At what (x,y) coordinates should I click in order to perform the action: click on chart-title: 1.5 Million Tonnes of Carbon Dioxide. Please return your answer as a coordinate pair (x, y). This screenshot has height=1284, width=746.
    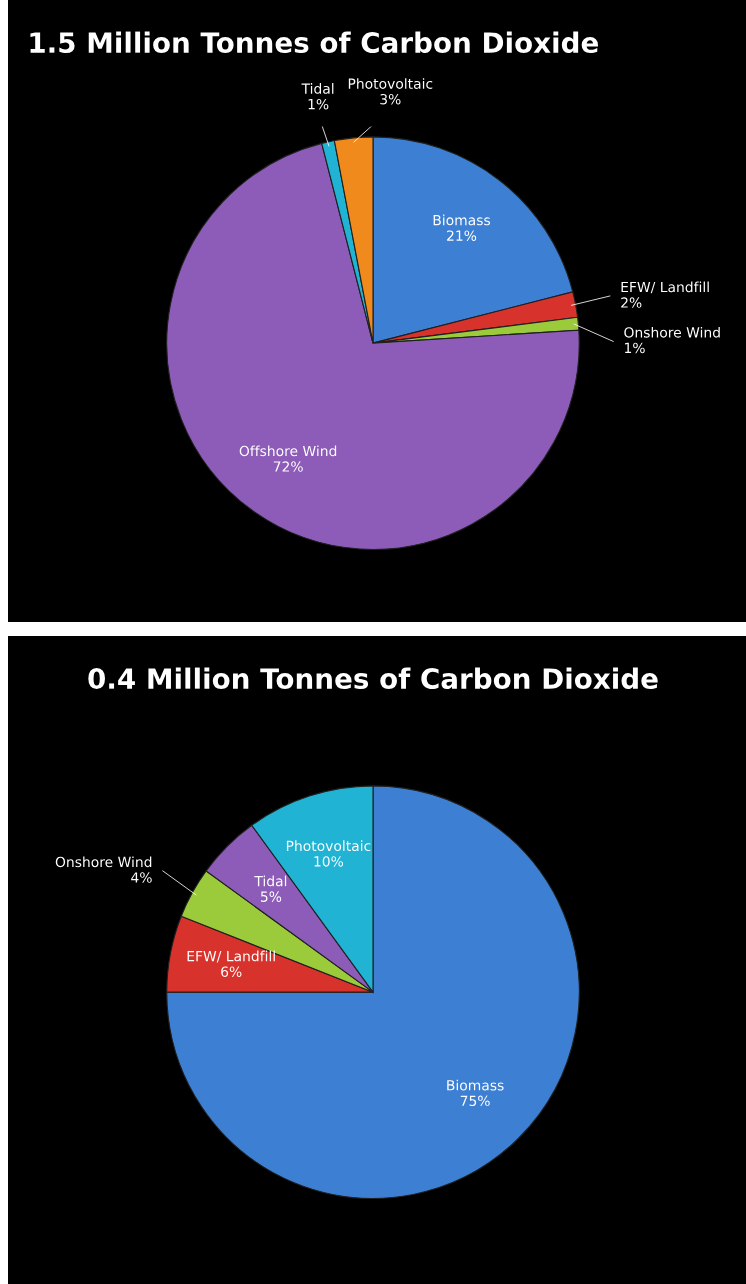
    Looking at the image, I should click on (314, 42).